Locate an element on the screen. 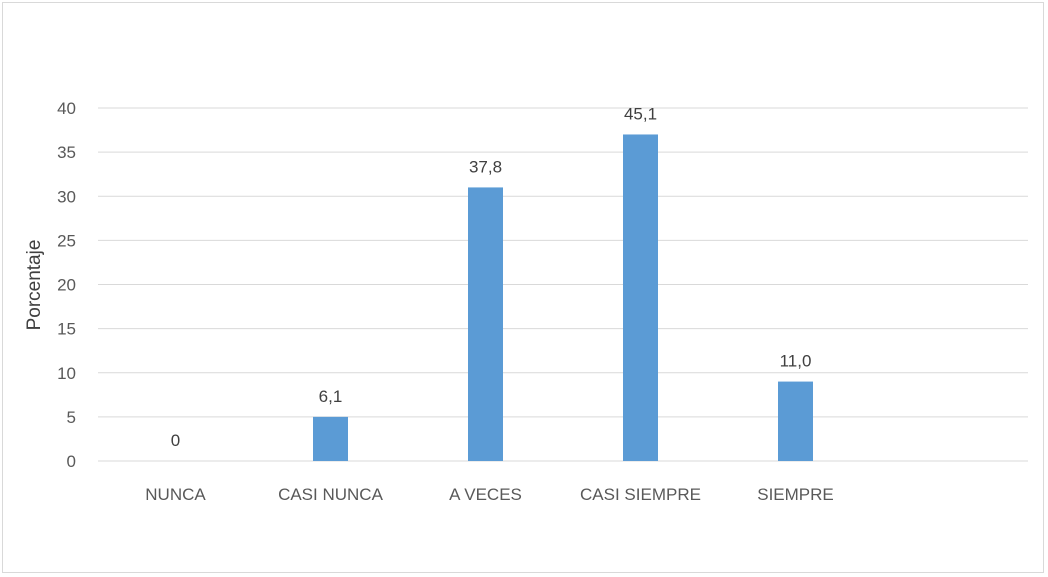  y-axis-title: Porcentaje is located at coordinates (34, 285).